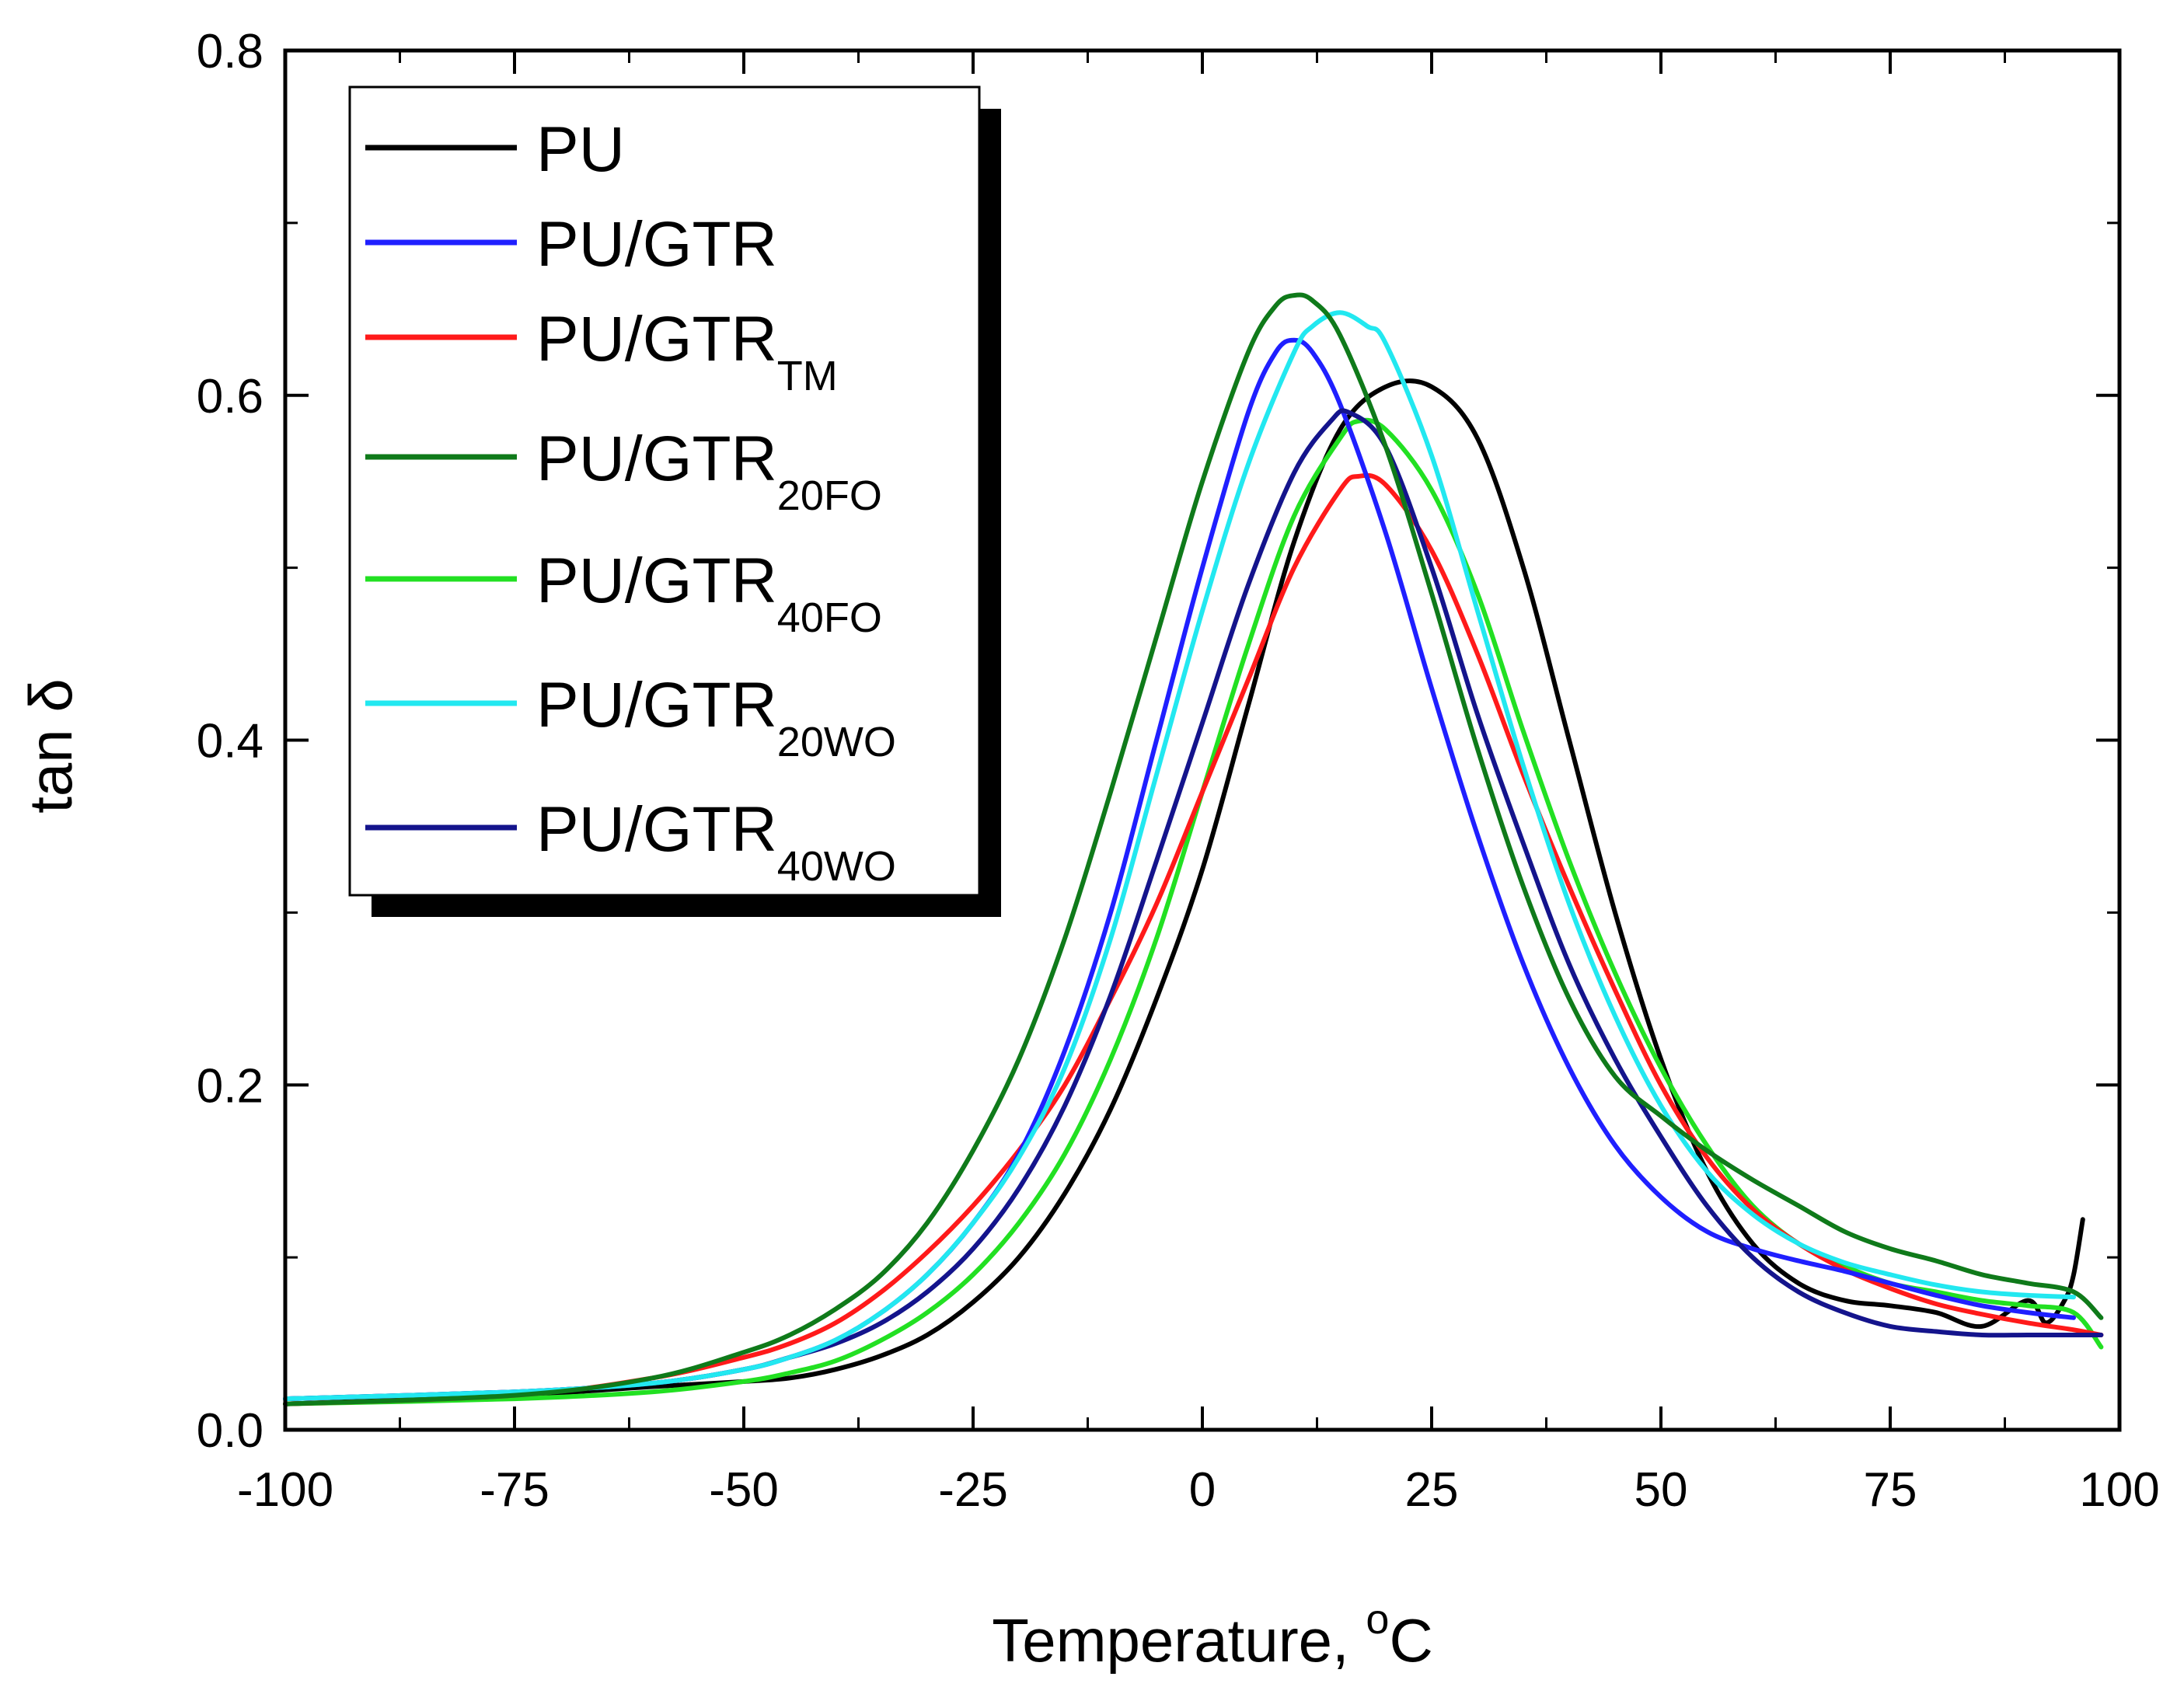 The image size is (2184, 1694). Describe the element at coordinates (657, 244) in the screenshot. I see `legend-label: PU/GTR` at that location.